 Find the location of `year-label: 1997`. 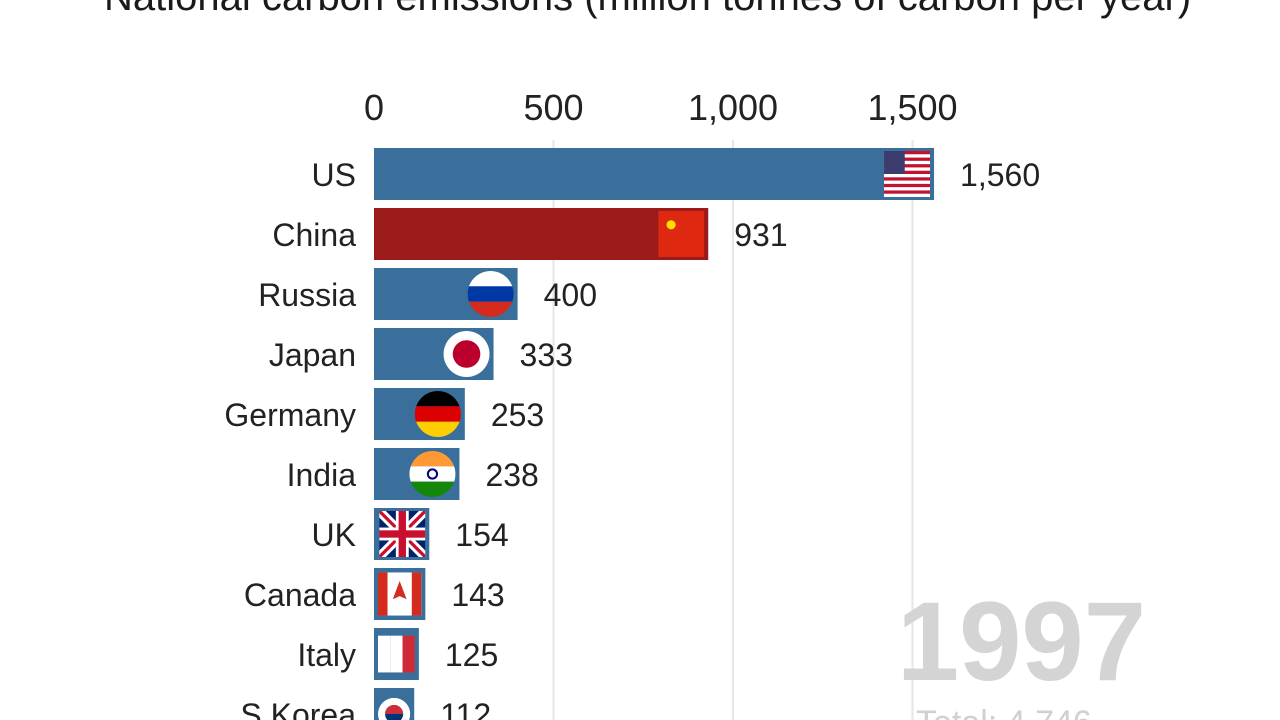

year-label: 1997 is located at coordinates (1021, 641).